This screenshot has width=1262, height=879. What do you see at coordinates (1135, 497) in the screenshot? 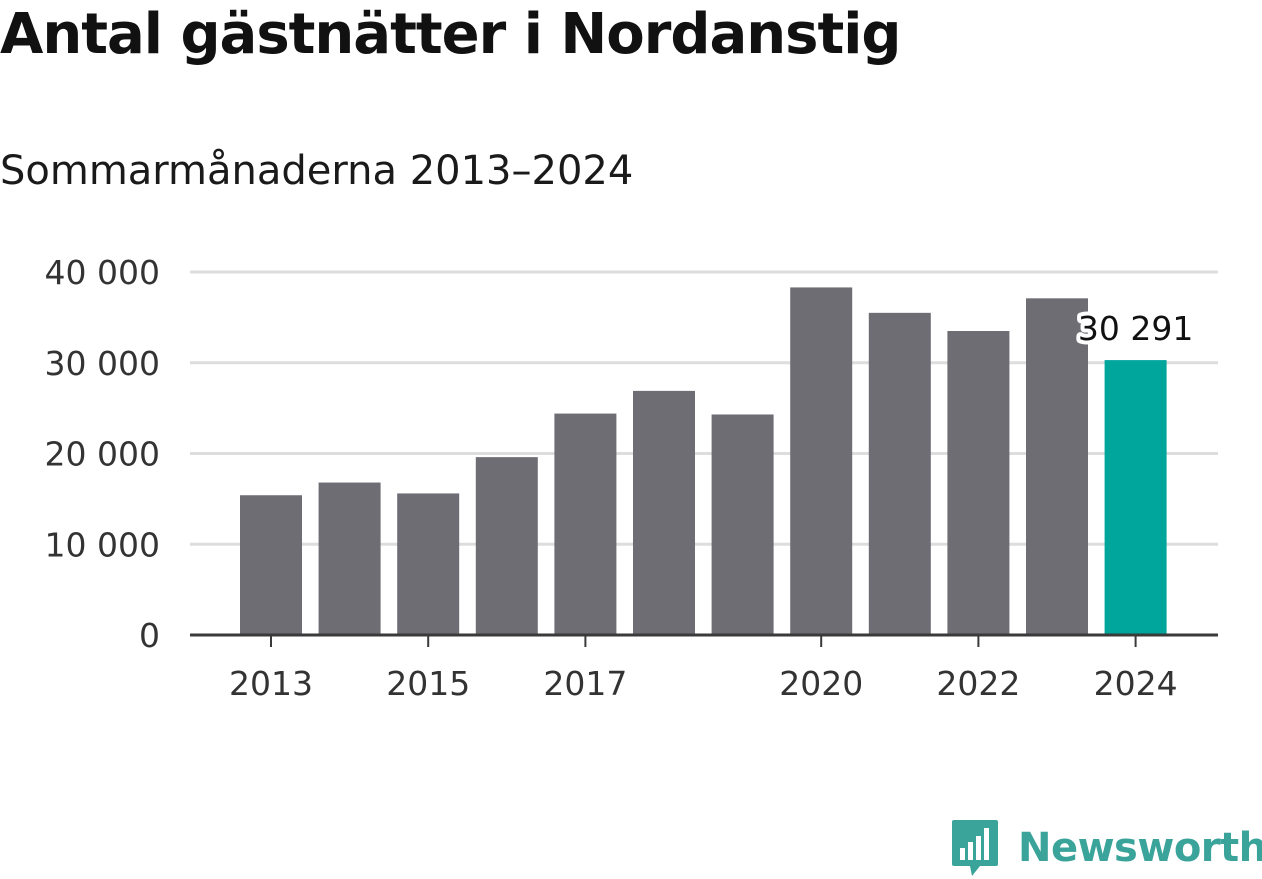
I see `bar-highlight` at bounding box center [1135, 497].